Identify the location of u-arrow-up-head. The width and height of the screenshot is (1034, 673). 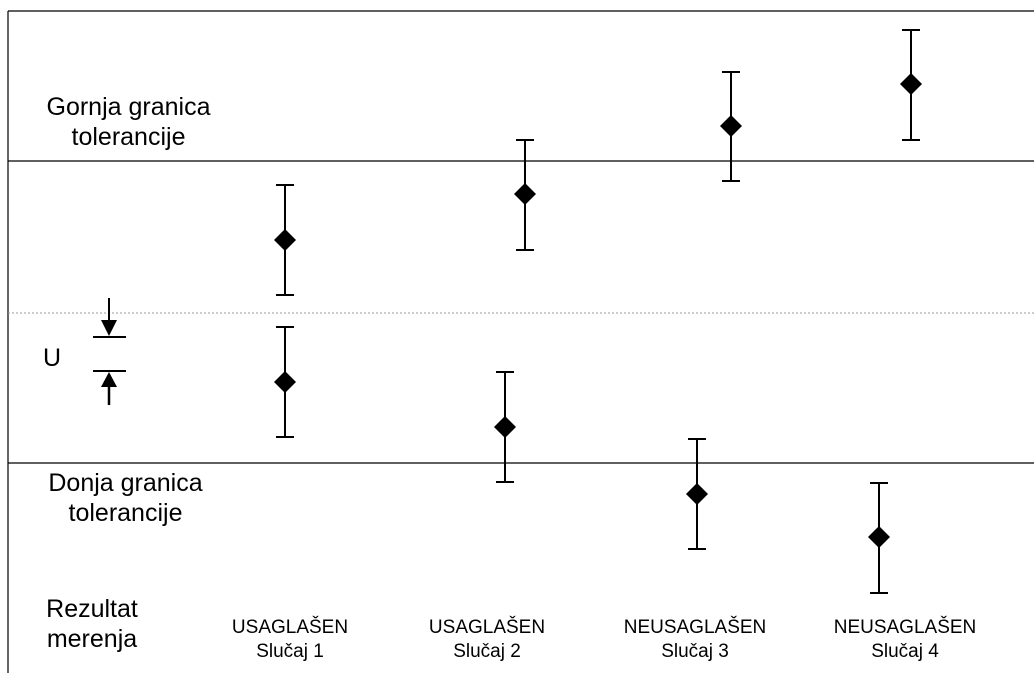
(109, 379).